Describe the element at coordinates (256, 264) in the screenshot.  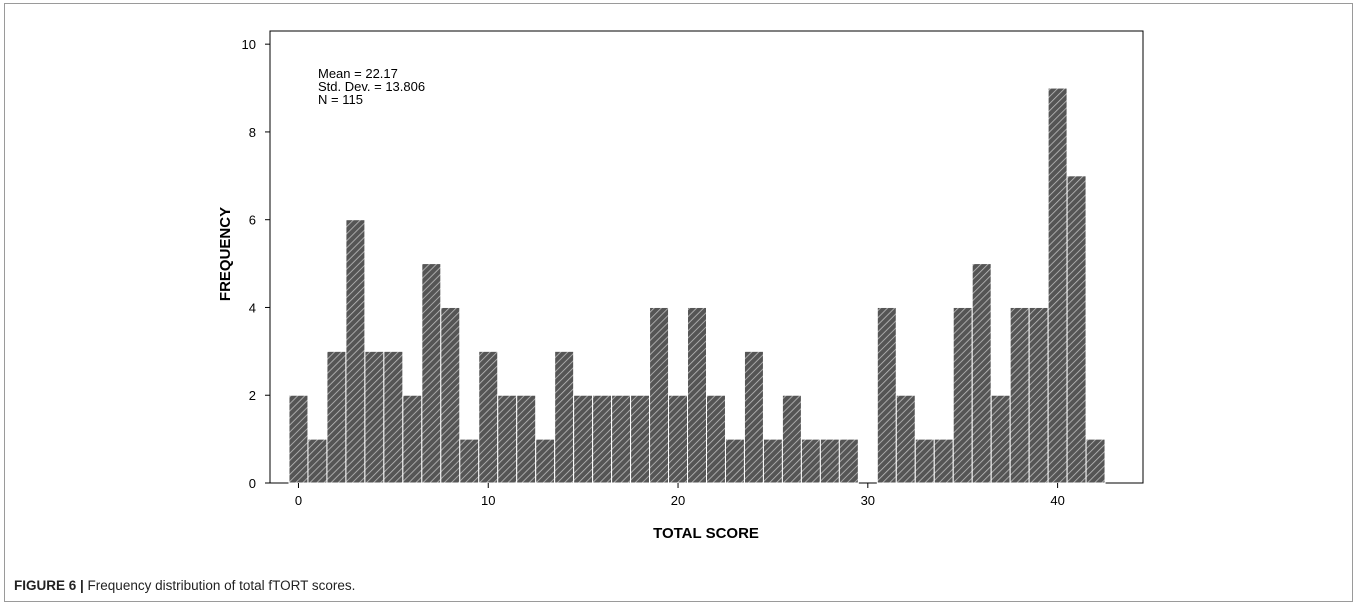
I see `y-axis: 0 2 4 6 8 10` at that location.